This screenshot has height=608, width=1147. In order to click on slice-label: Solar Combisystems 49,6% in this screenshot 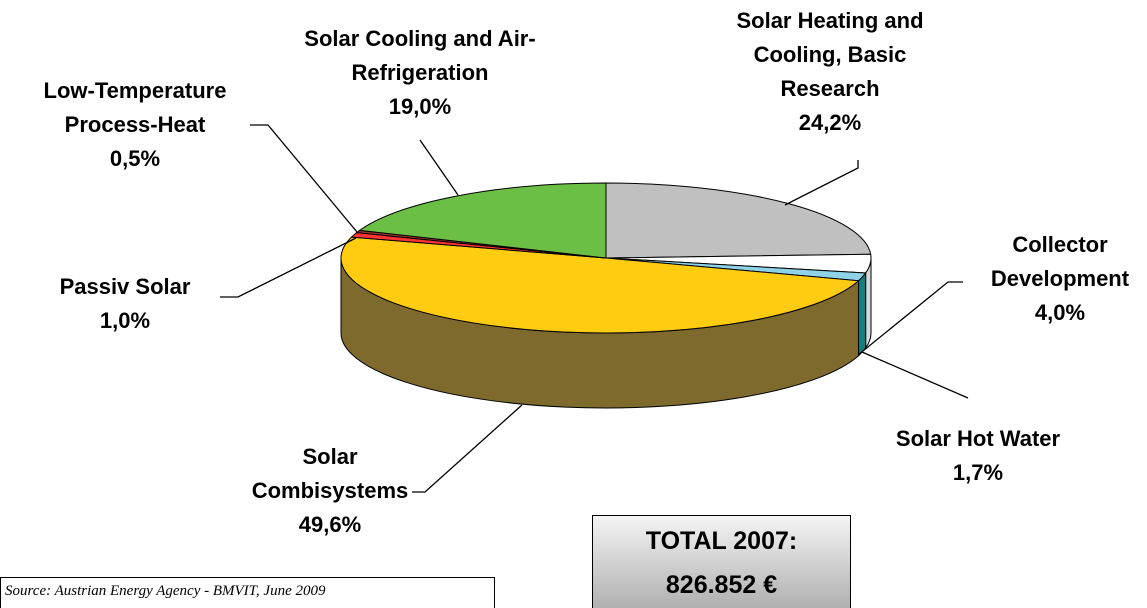, I will do `click(330, 491)`.